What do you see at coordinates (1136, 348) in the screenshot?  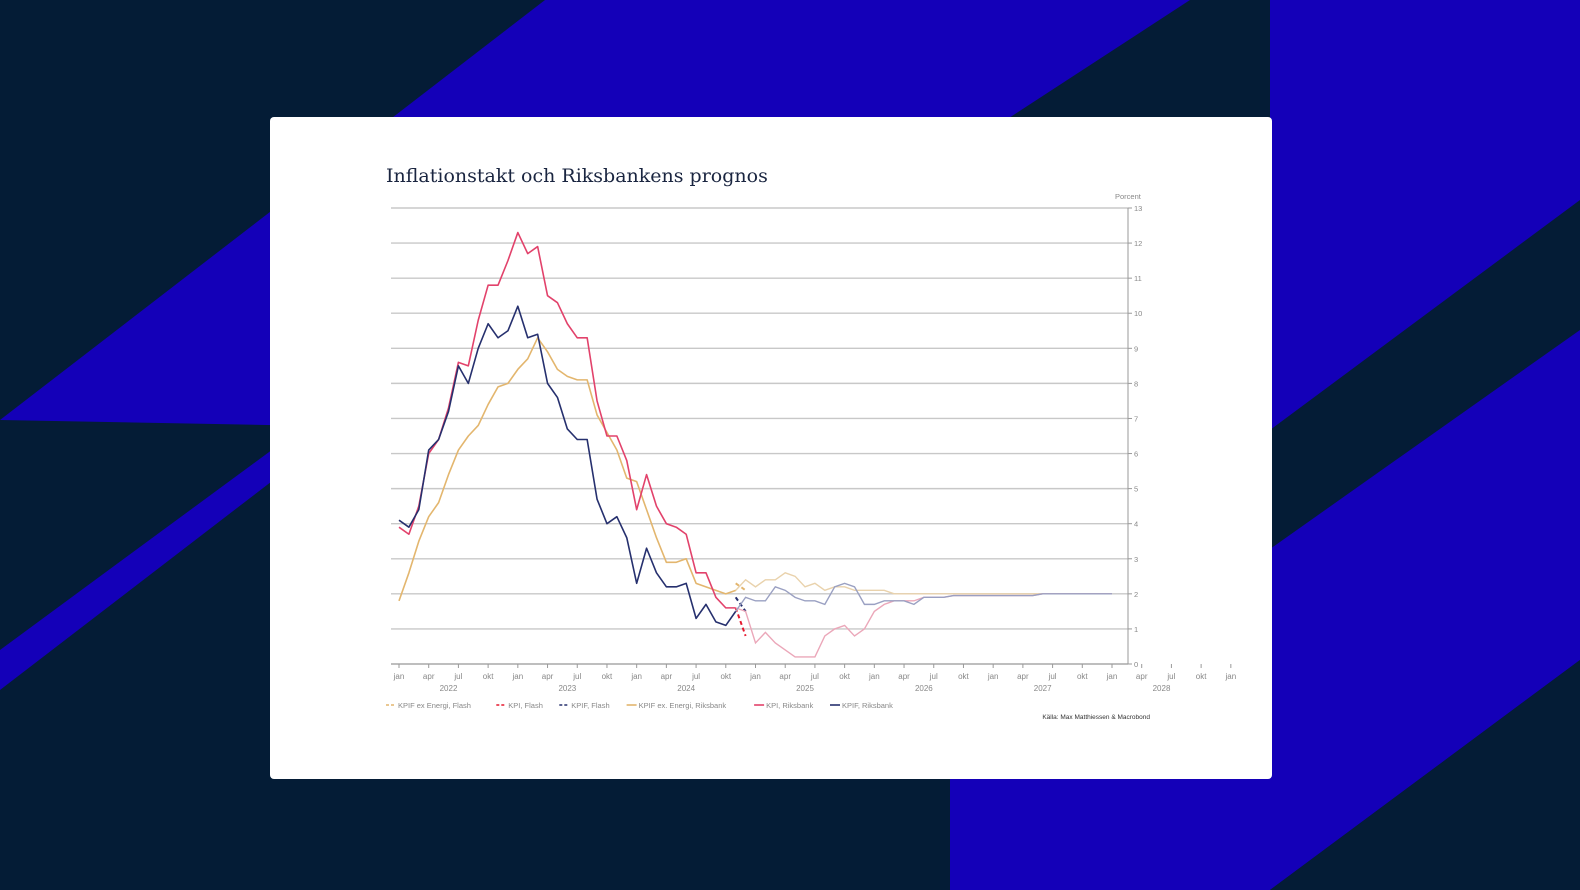 I see `y-tick-label: 9` at bounding box center [1136, 348].